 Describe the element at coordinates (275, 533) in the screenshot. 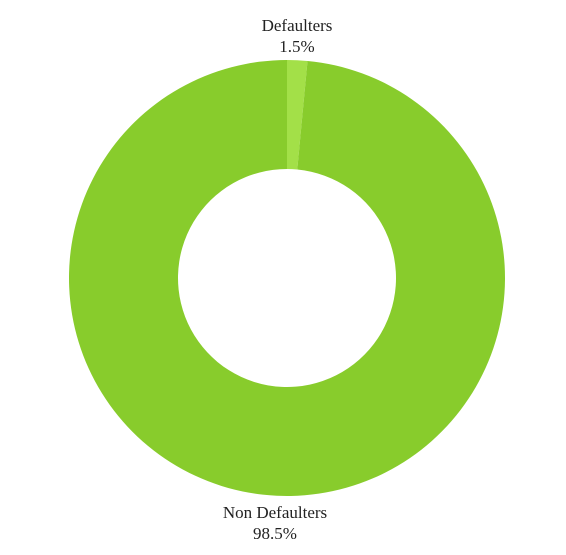

I see `label-non-defaulters-value: 98.5%` at that location.